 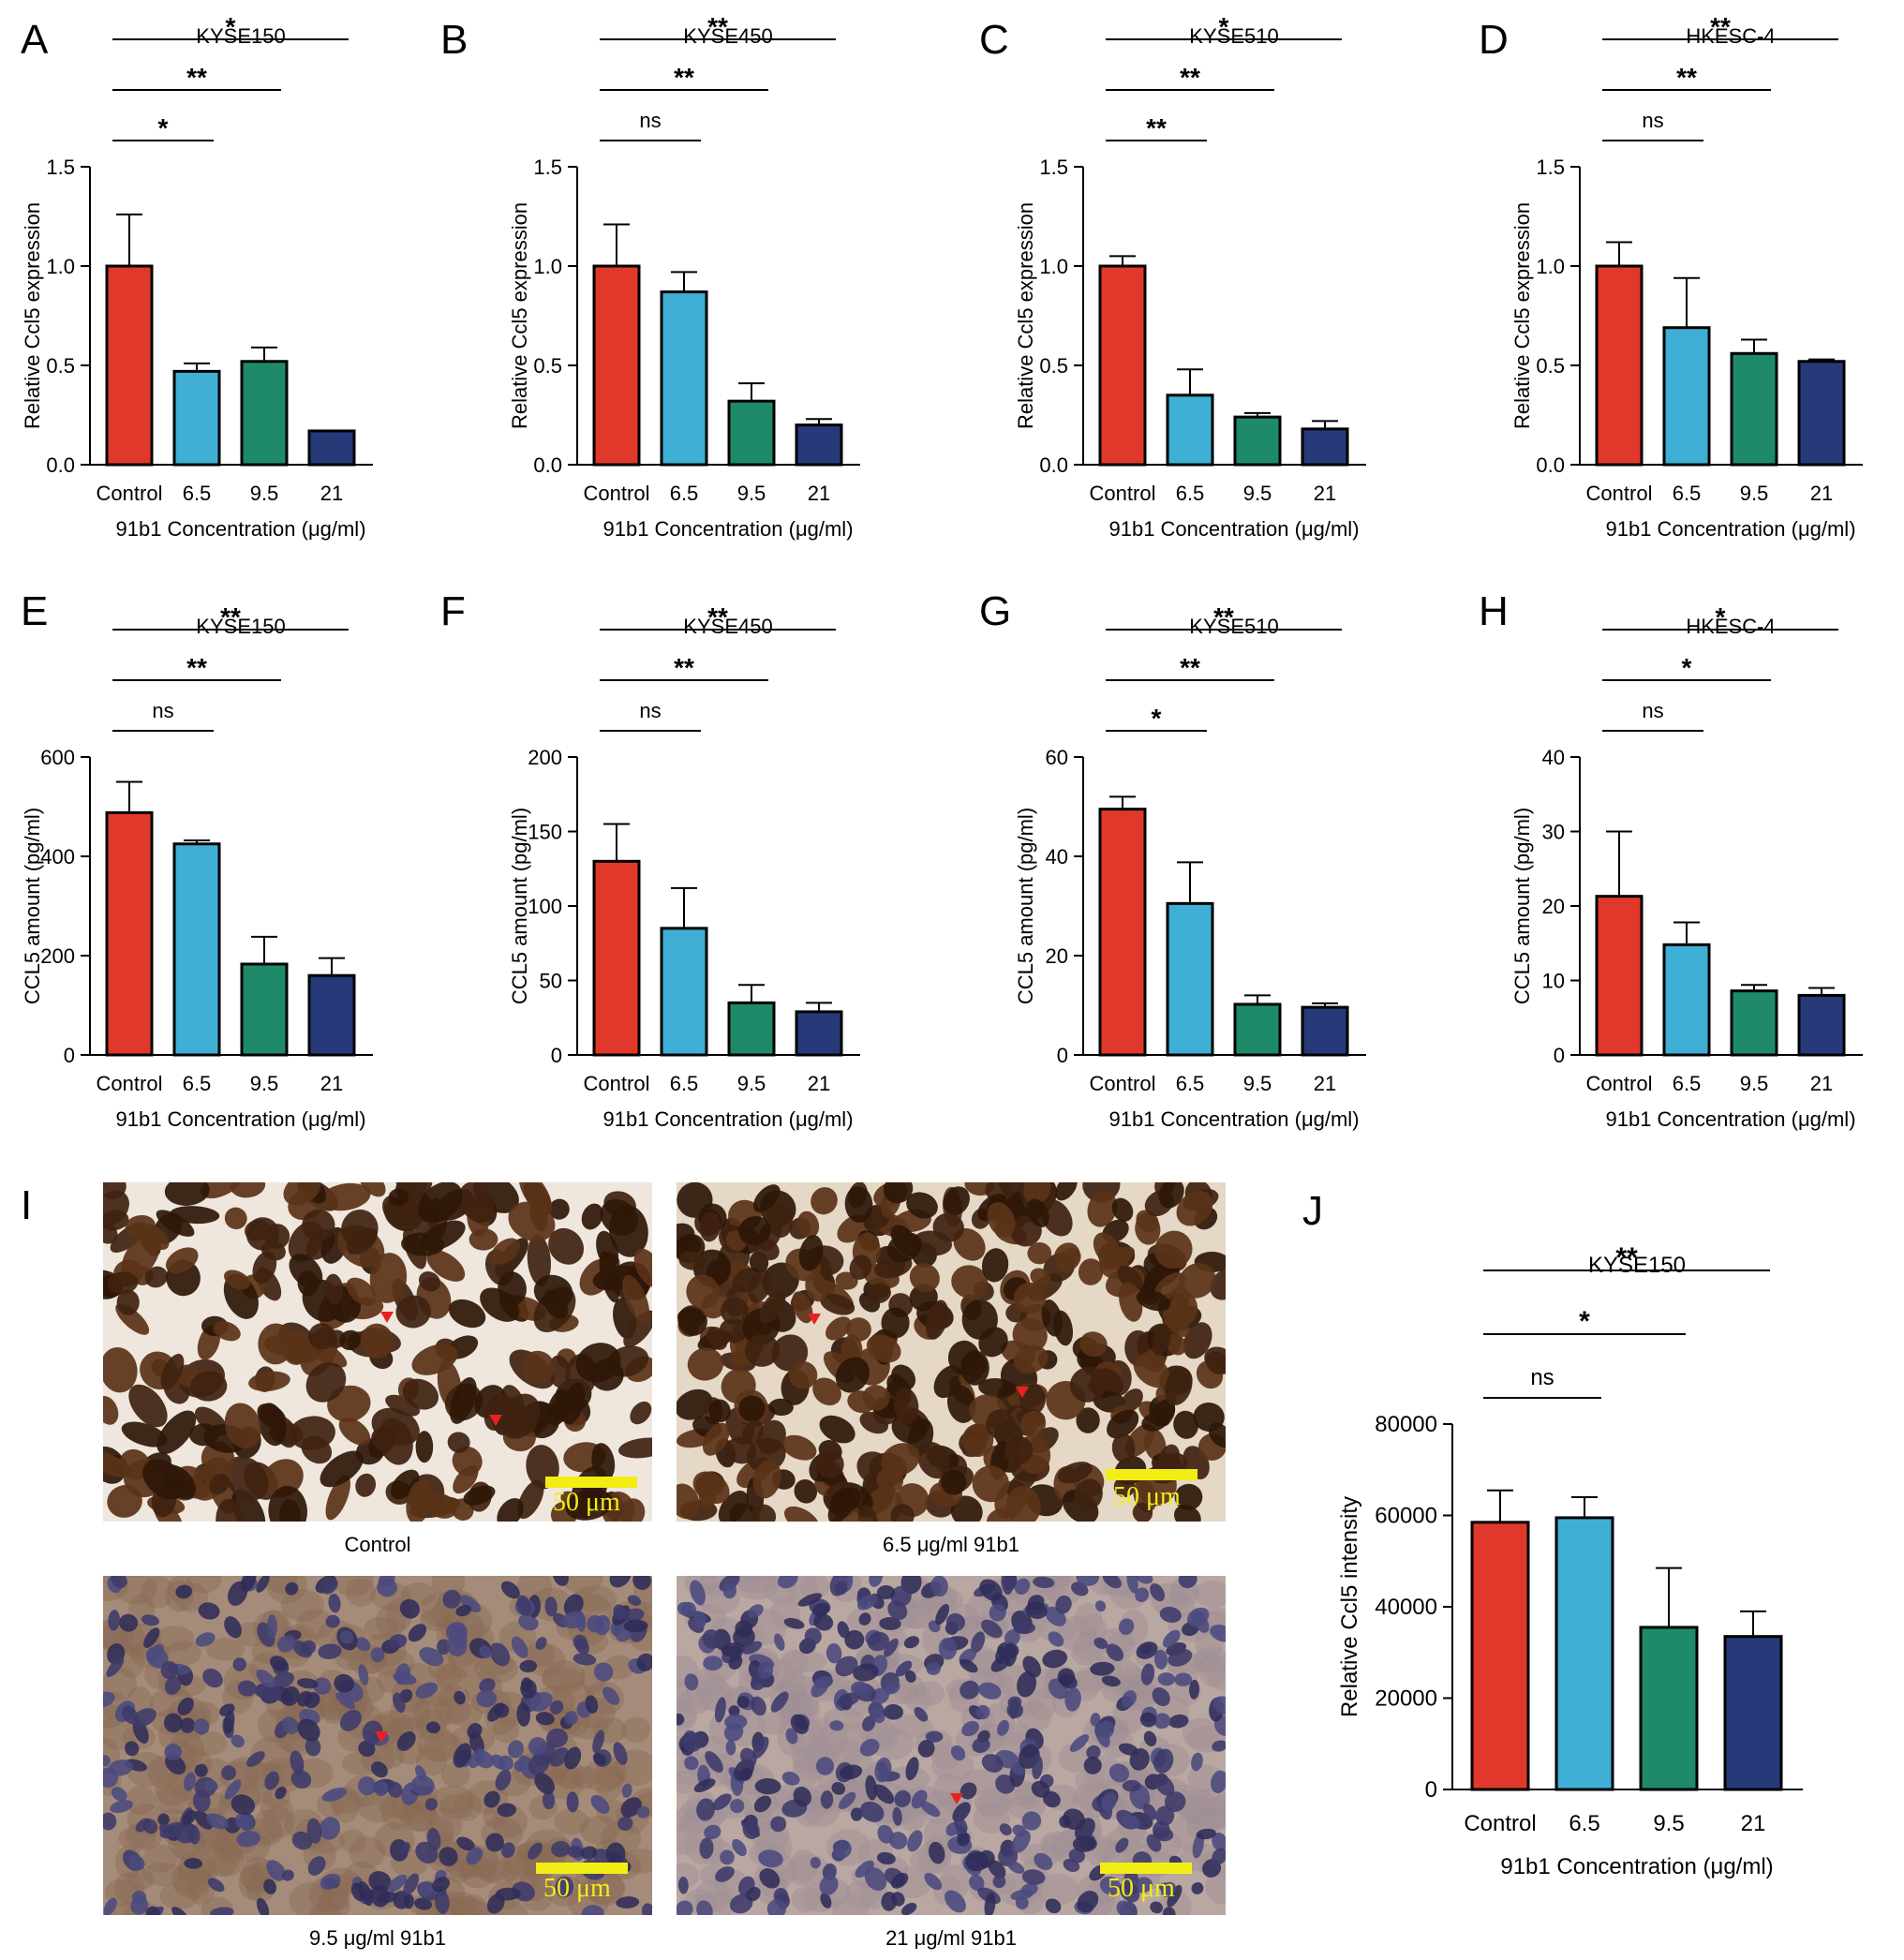 I want to click on y-axis-label: Relative Ccl5 expression, so click(x=519, y=315).